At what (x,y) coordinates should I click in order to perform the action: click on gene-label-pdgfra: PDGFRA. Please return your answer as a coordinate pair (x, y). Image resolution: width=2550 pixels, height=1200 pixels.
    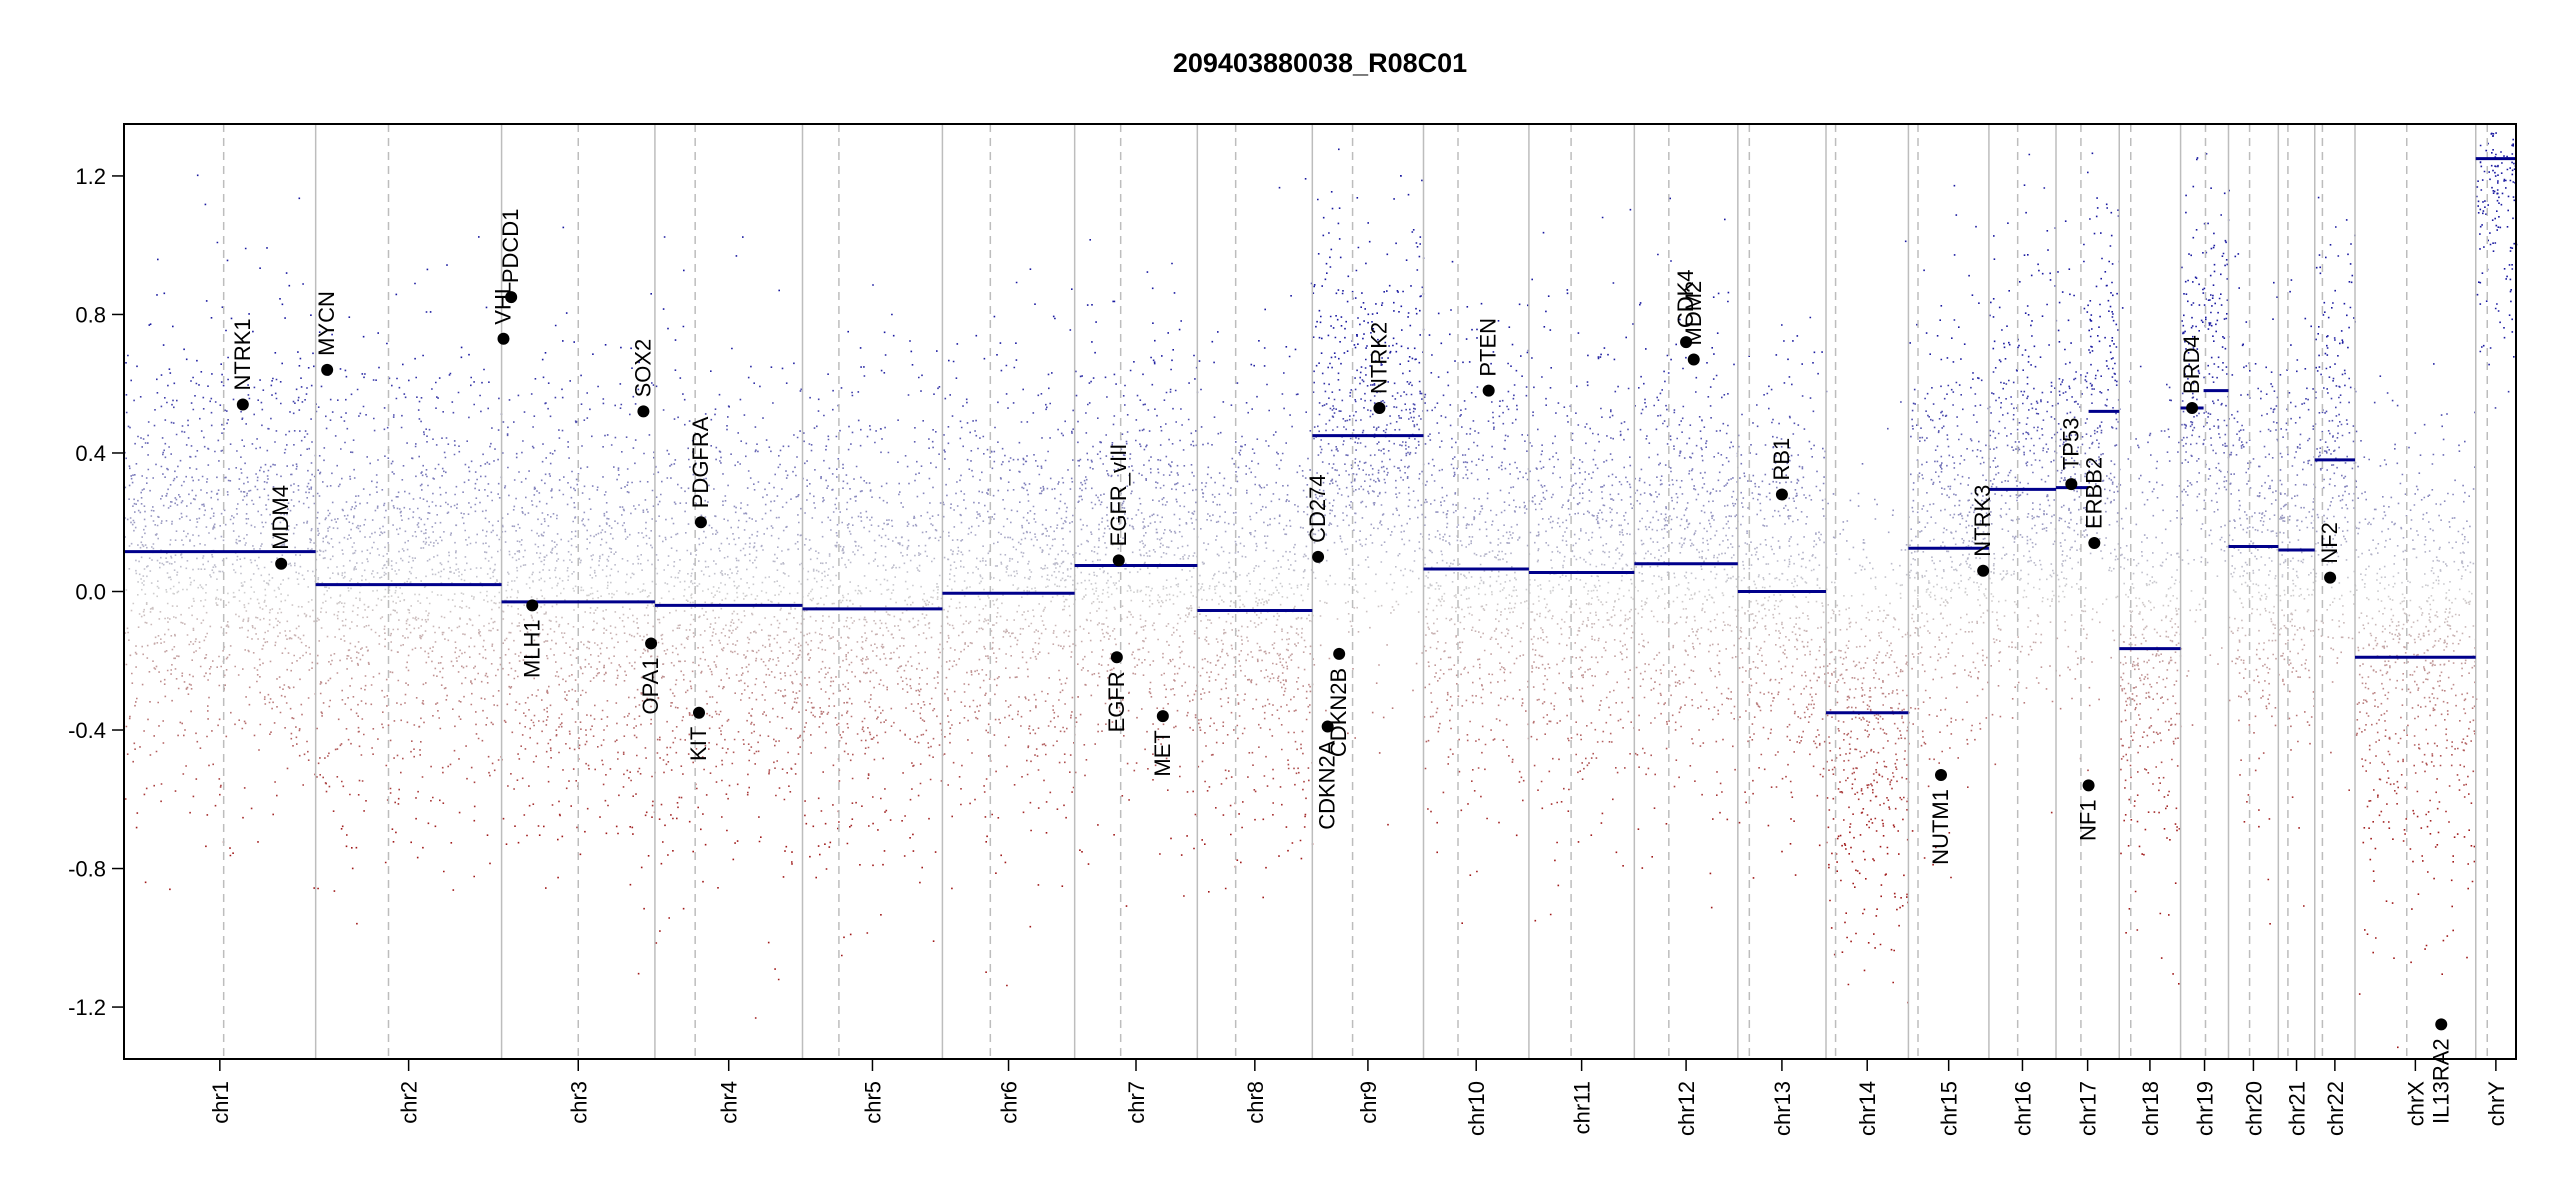
    Looking at the image, I should click on (700, 462).